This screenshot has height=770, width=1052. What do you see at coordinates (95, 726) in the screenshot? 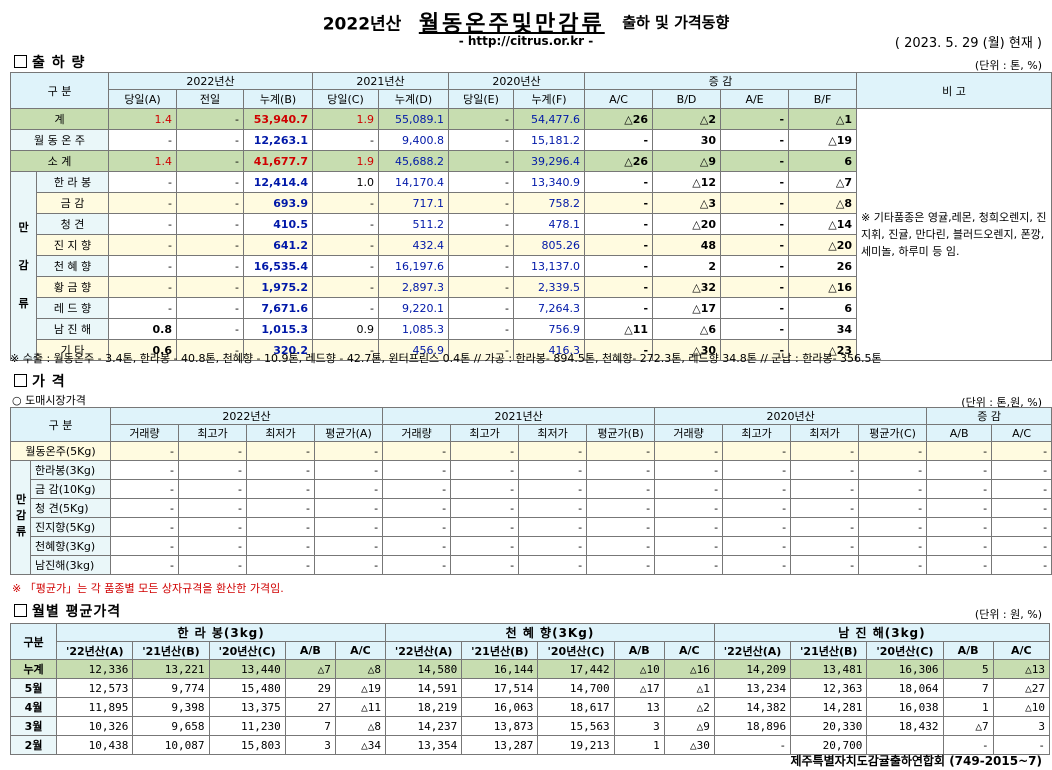
I see `data-cell: 10,326` at bounding box center [95, 726].